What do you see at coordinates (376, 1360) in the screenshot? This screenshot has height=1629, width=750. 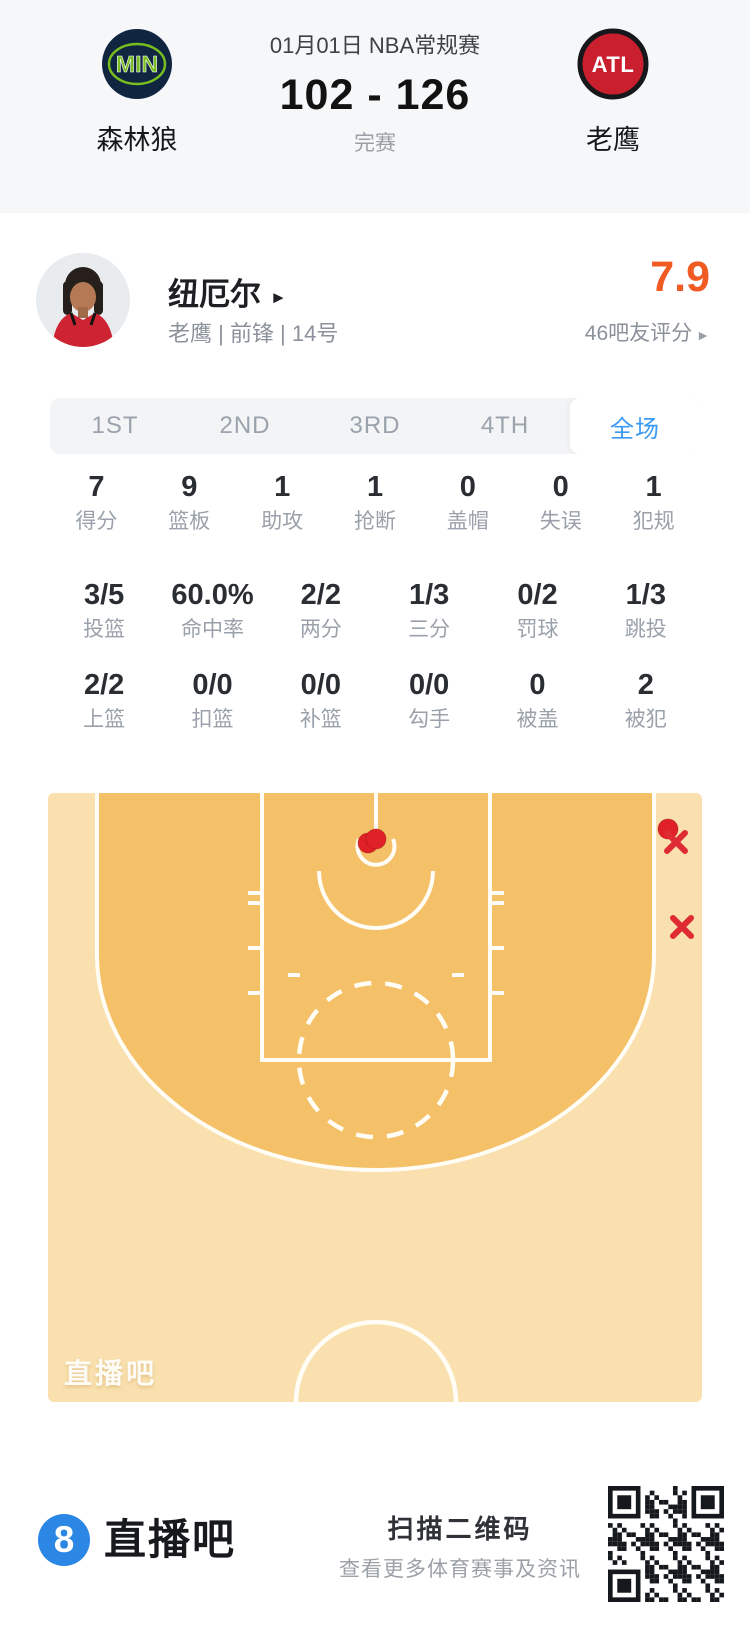 I see `center-circle` at bounding box center [376, 1360].